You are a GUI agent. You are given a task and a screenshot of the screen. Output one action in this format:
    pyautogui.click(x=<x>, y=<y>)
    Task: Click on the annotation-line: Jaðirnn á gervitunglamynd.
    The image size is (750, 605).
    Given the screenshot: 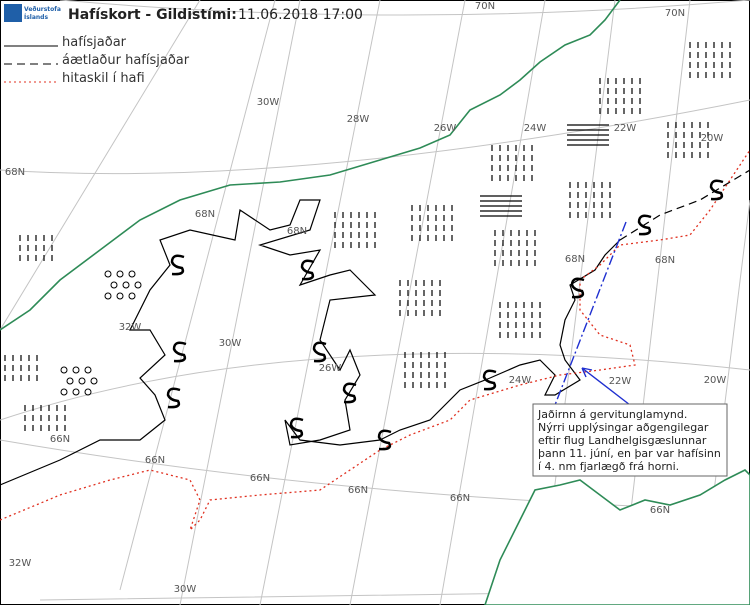 What is the action you would take?
    pyautogui.click(x=612, y=414)
    